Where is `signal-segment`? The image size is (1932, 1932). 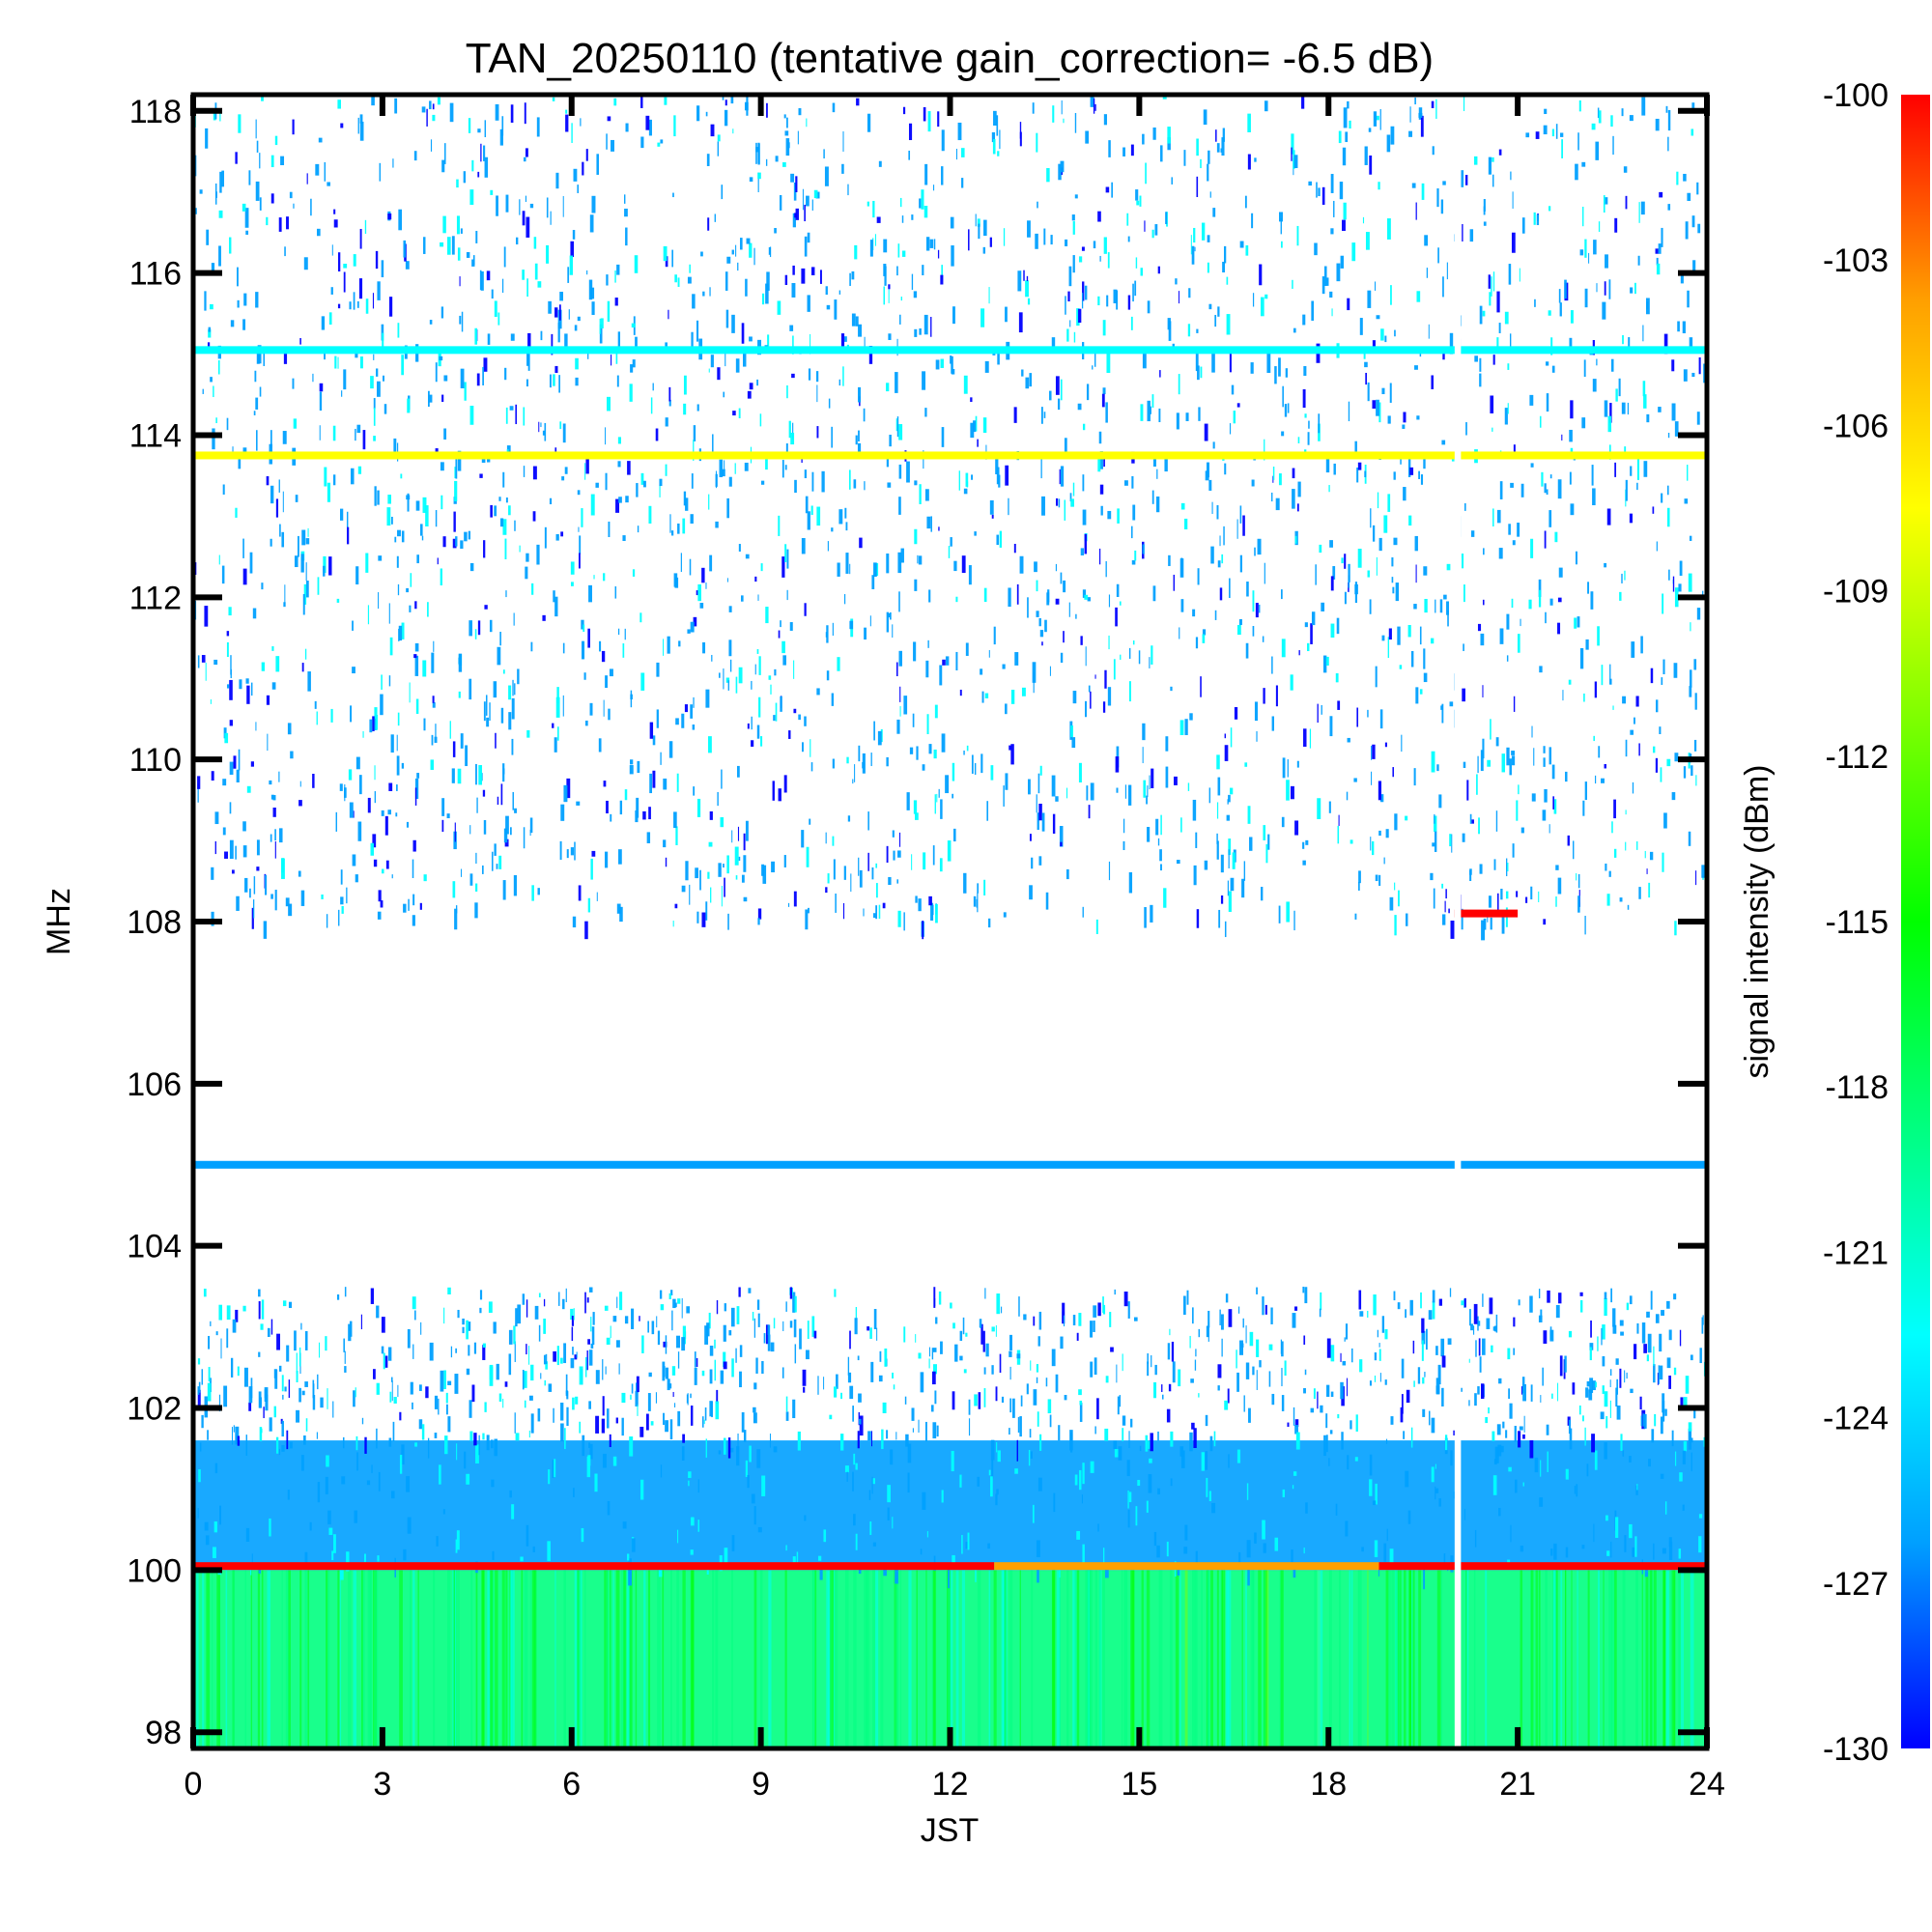 signal-segment is located at coordinates (950, 350).